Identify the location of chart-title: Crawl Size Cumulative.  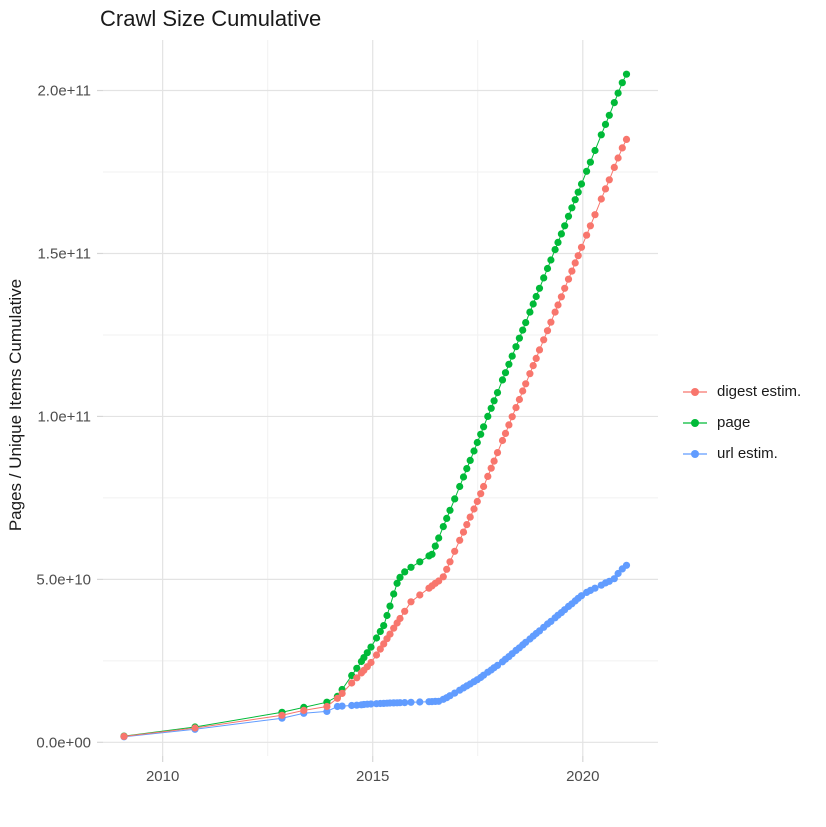
(211, 18).